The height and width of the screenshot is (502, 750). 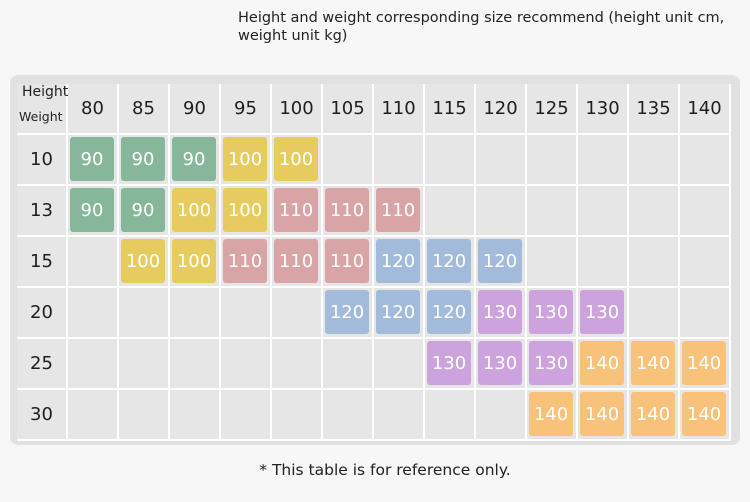 I want to click on height-header-label: 100, so click(x=296, y=108).